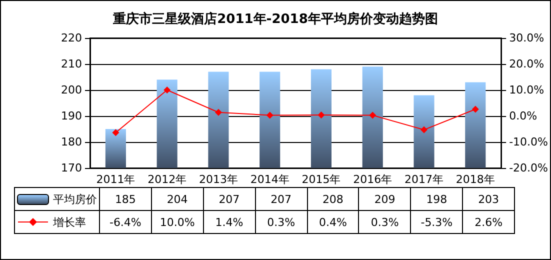  Describe the element at coordinates (71, 168) in the screenshot. I see `y-tick-label: 170` at that location.